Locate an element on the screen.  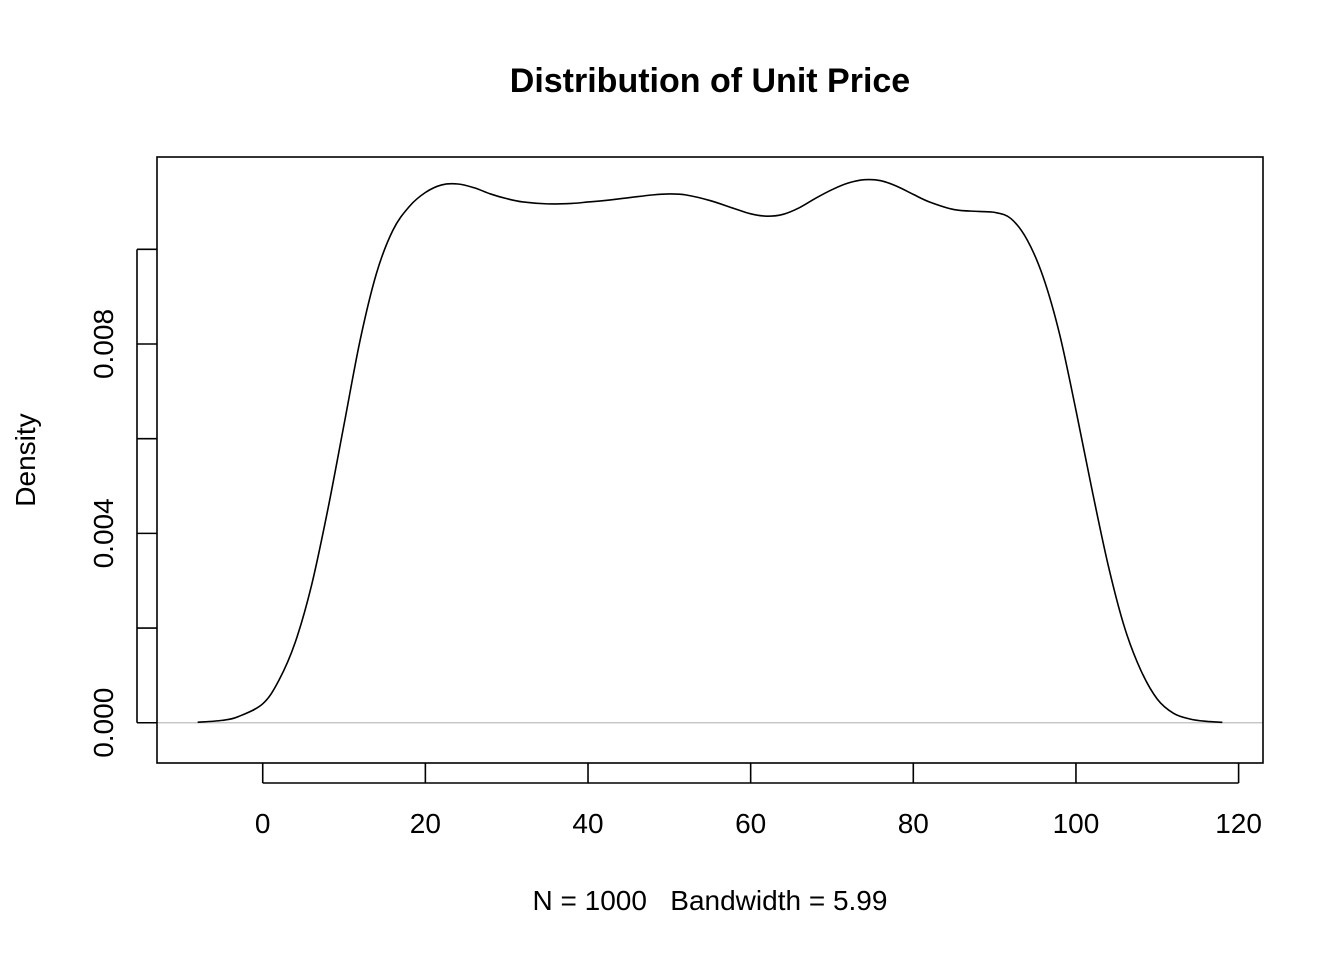
y-tick-label-2: 0.004 is located at coordinates (103, 533).